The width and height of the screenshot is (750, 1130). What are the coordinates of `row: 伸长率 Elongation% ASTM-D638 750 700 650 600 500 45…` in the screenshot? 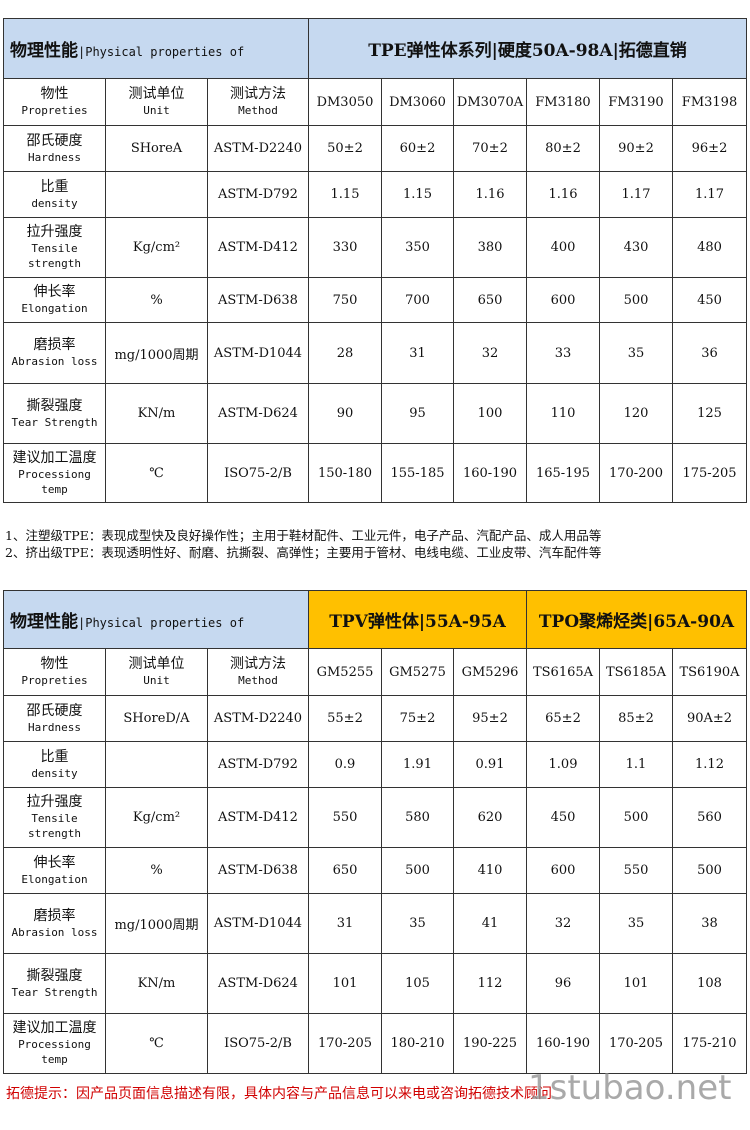 It's located at (375, 300).